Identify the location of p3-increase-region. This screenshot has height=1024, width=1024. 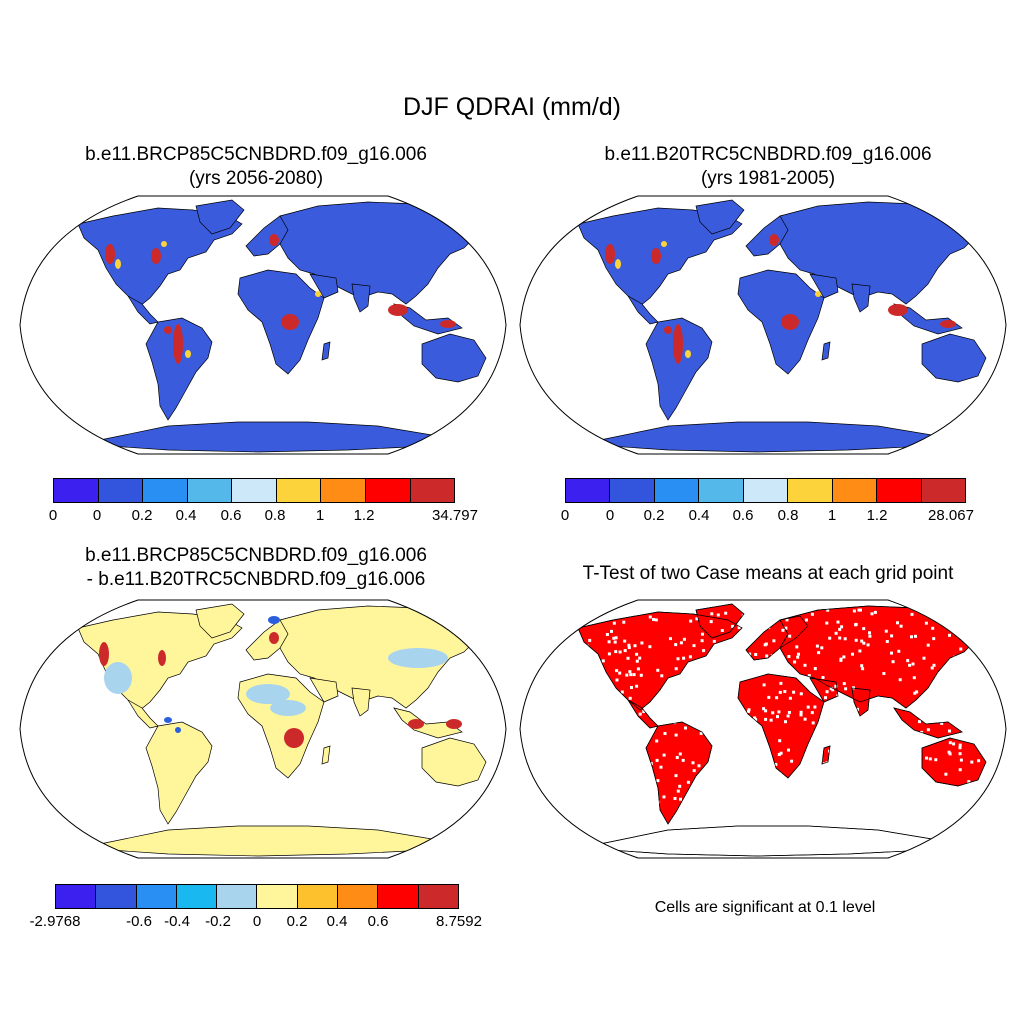
(274, 638).